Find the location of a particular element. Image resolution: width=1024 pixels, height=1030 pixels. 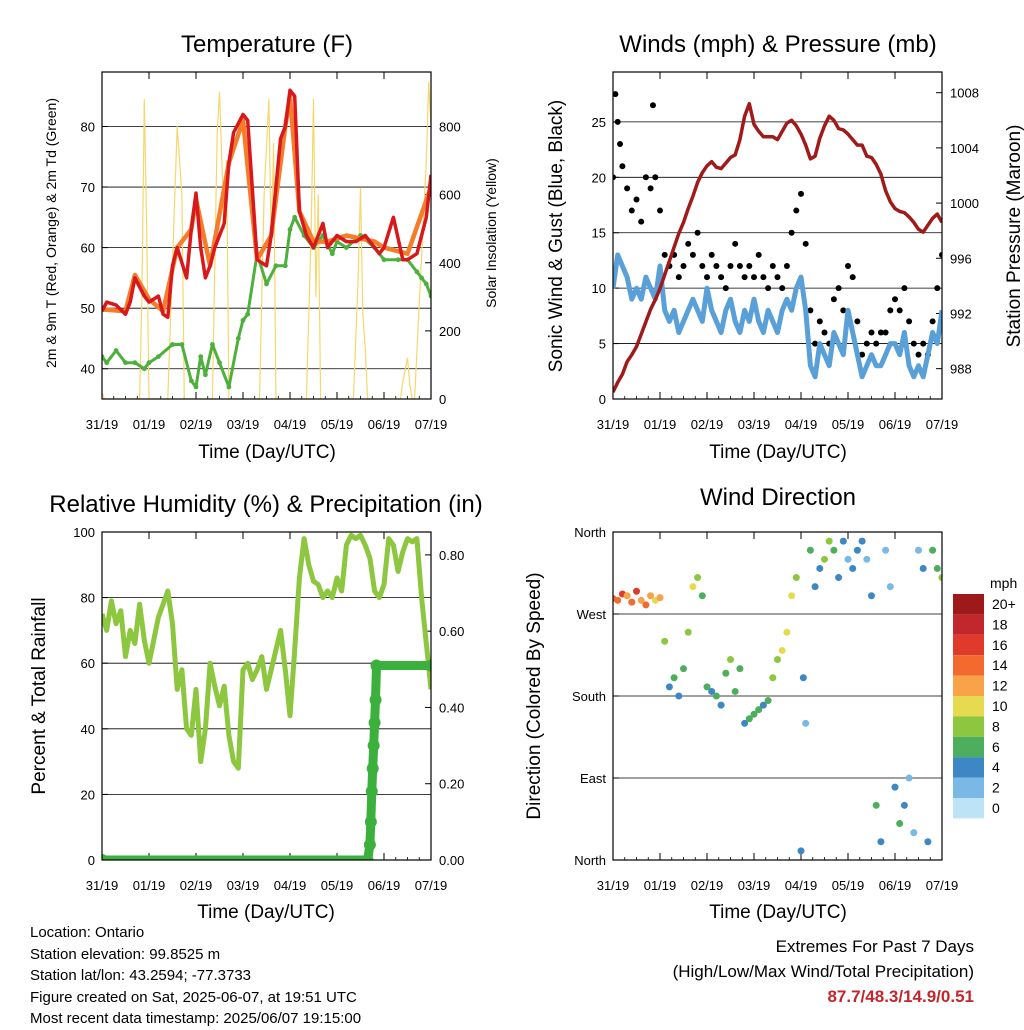

winds-xtick-label: 02/19 is located at coordinates (707, 424).